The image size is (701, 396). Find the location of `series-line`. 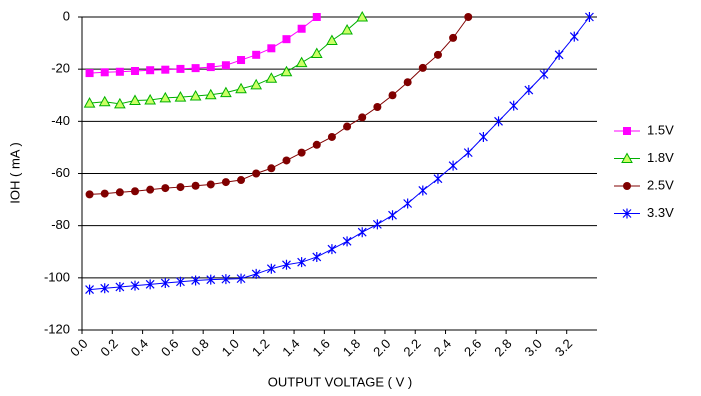

series-line is located at coordinates (203, 45).